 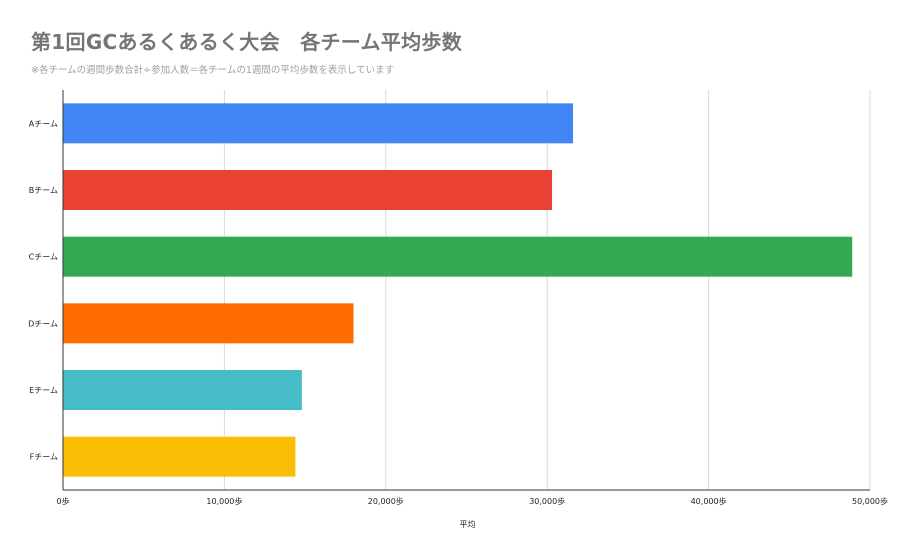 What do you see at coordinates (43, 190) in the screenshot?
I see `y-category-label: Bチーム` at bounding box center [43, 190].